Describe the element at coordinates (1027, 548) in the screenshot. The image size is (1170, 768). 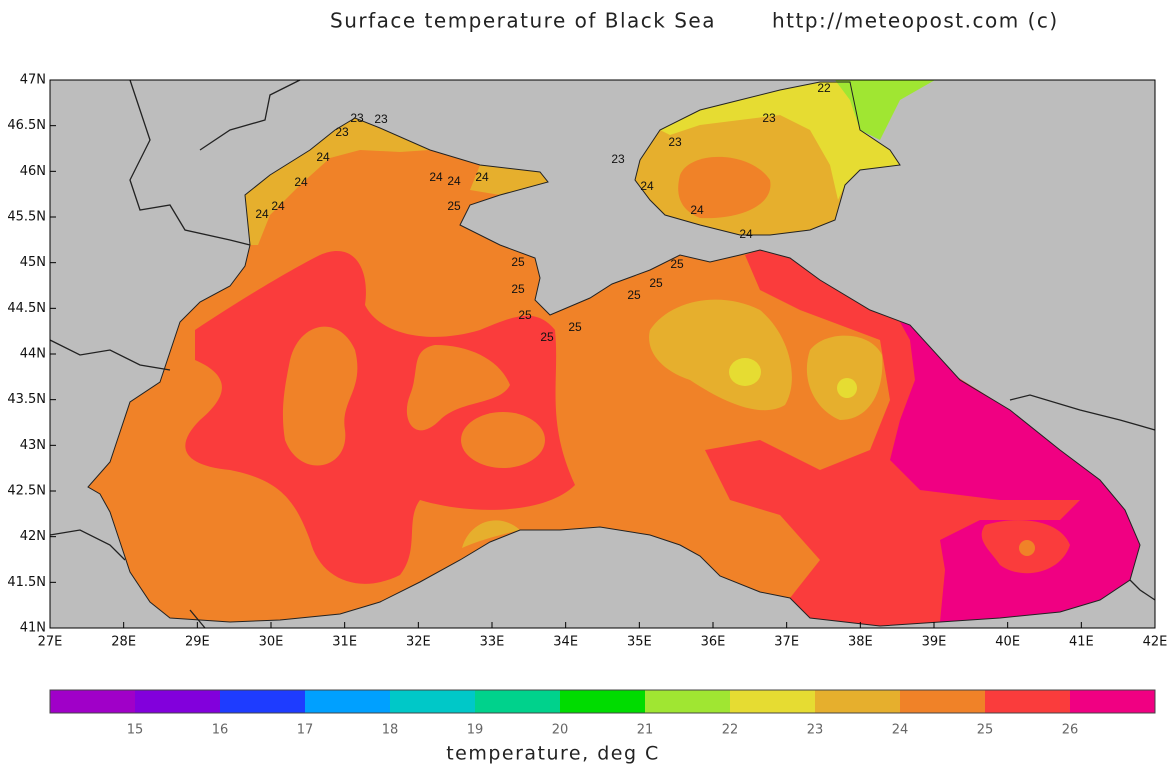
I see `patch-core` at that location.